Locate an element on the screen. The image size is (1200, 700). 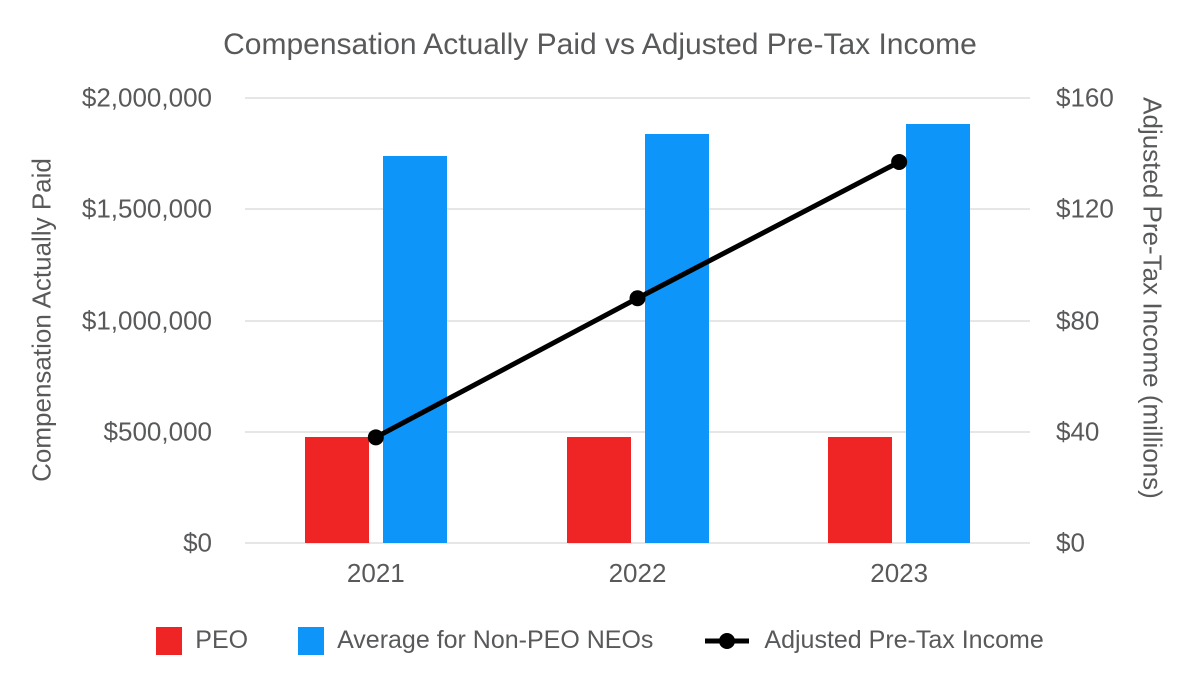
x-axis-label-2023: 2023 is located at coordinates (899, 573).